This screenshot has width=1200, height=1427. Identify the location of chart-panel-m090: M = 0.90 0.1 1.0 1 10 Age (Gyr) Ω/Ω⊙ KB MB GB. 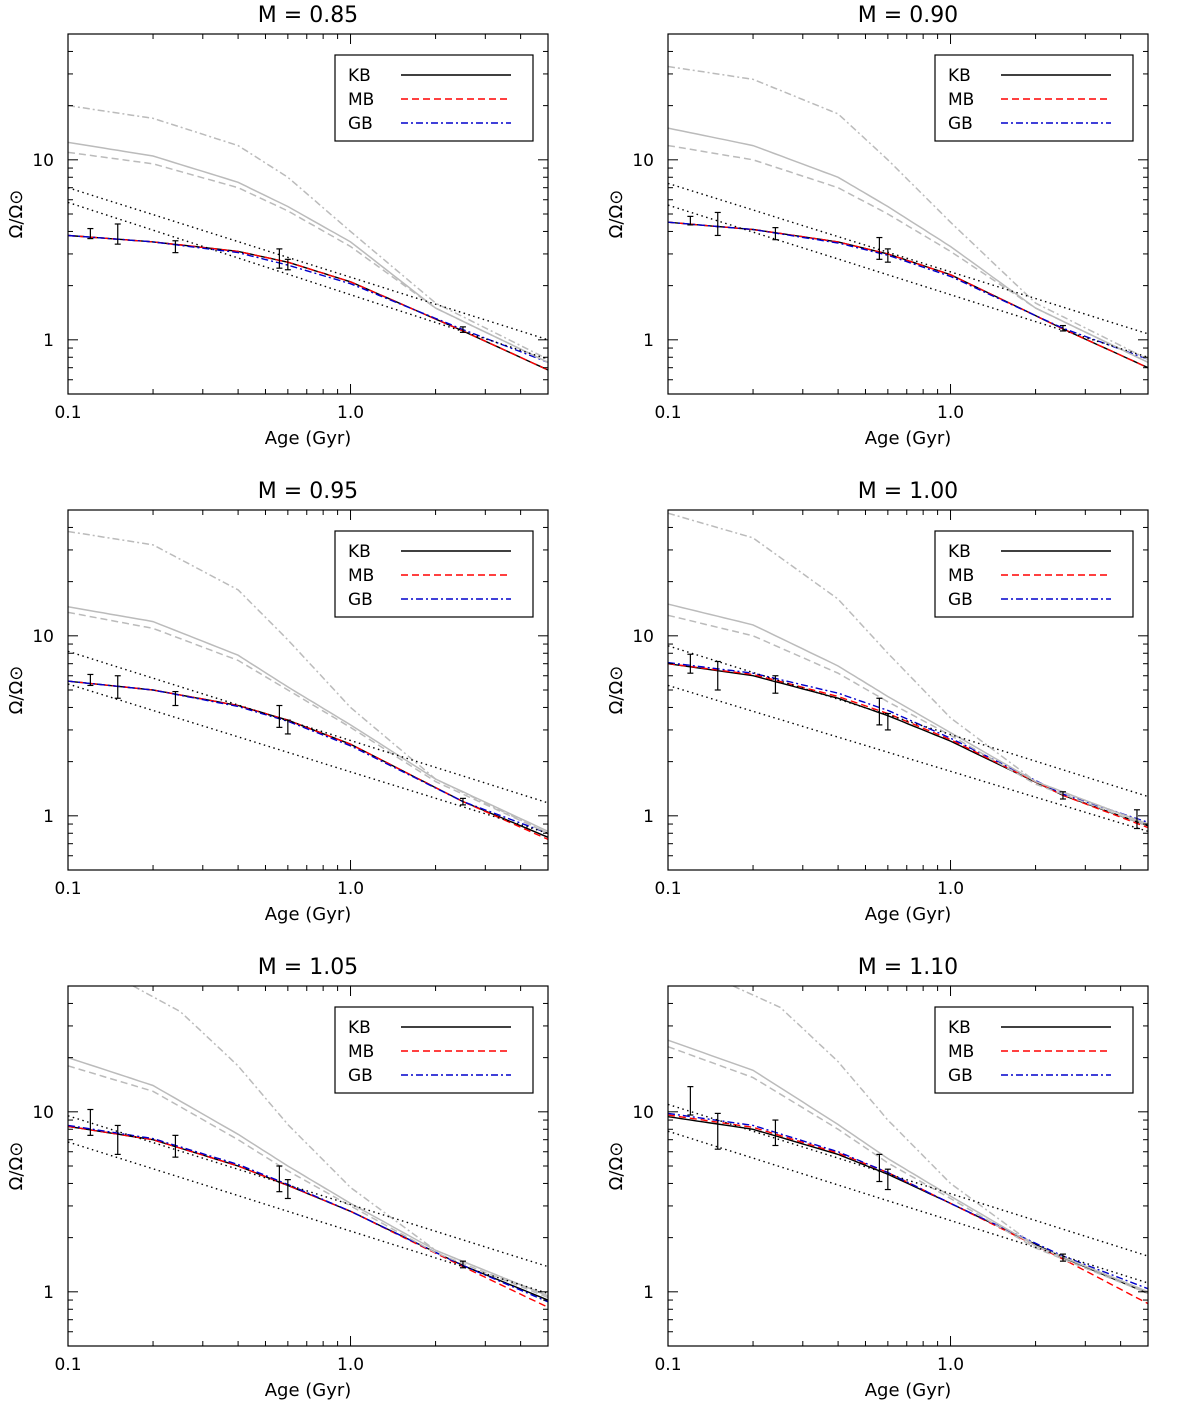
(877, 226).